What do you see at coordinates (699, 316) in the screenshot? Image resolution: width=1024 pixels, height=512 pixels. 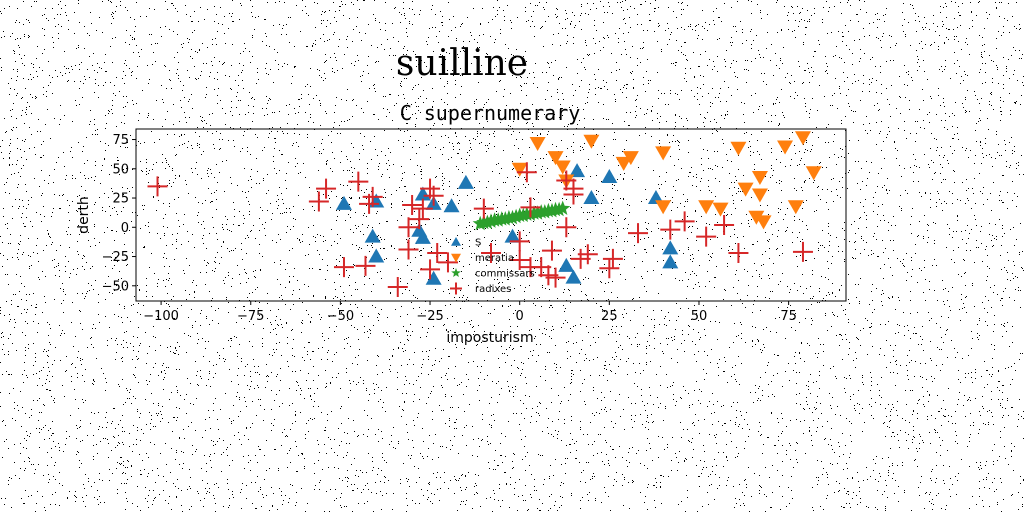 I see `x-tick-label: 50` at bounding box center [699, 316].